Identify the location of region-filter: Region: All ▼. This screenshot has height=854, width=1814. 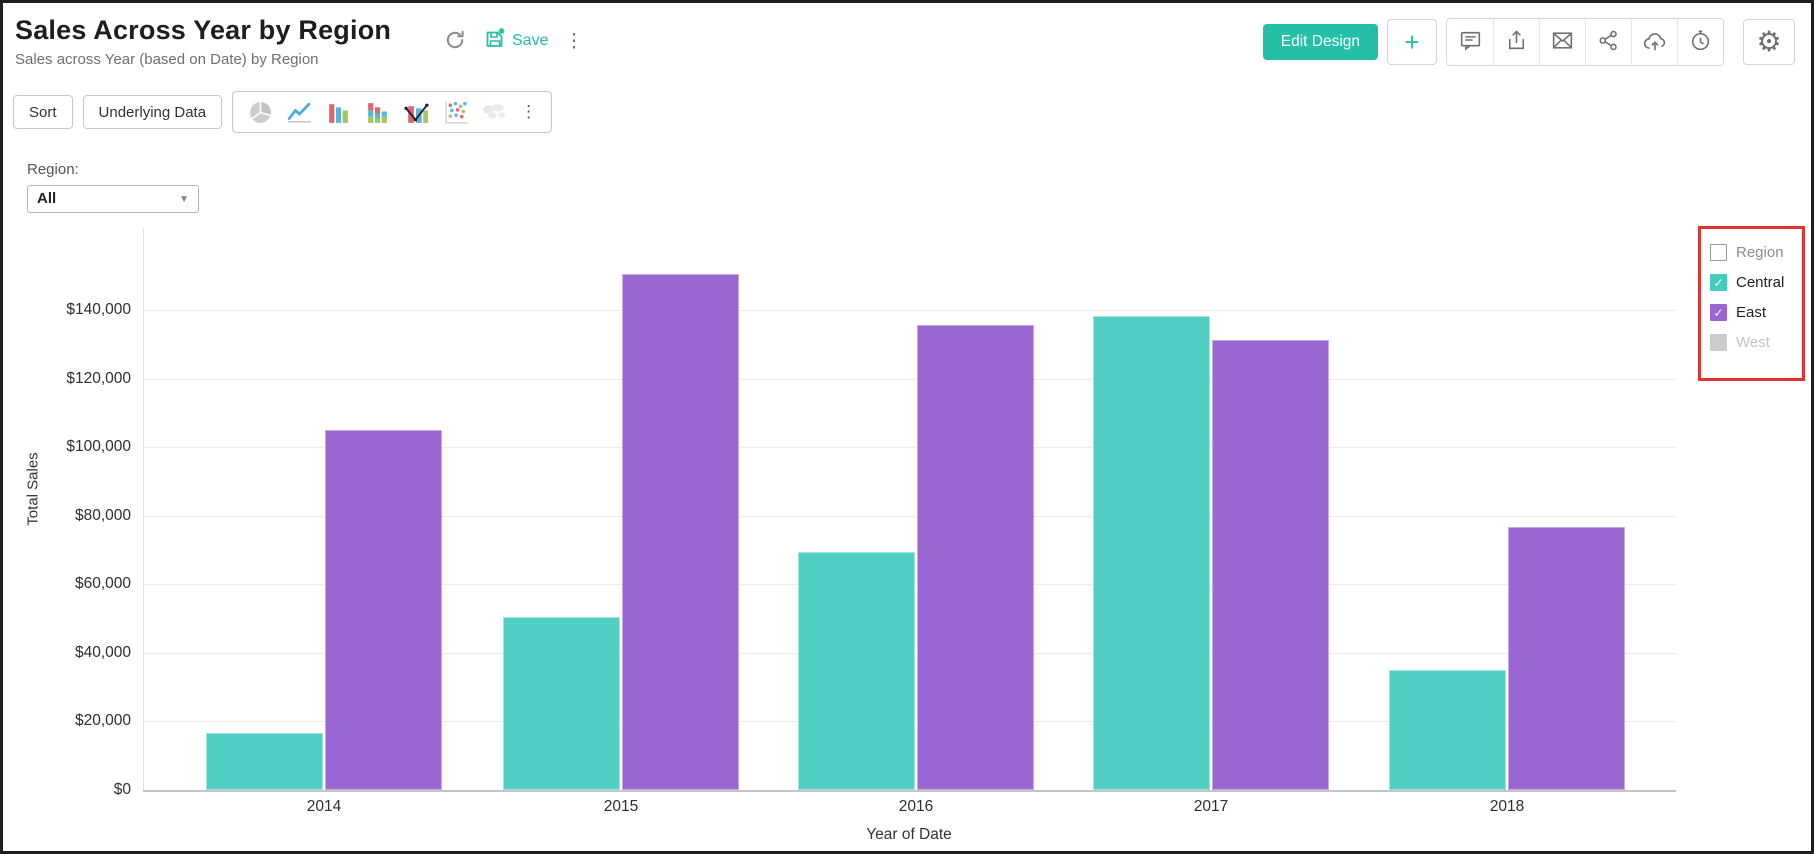
(113, 187).